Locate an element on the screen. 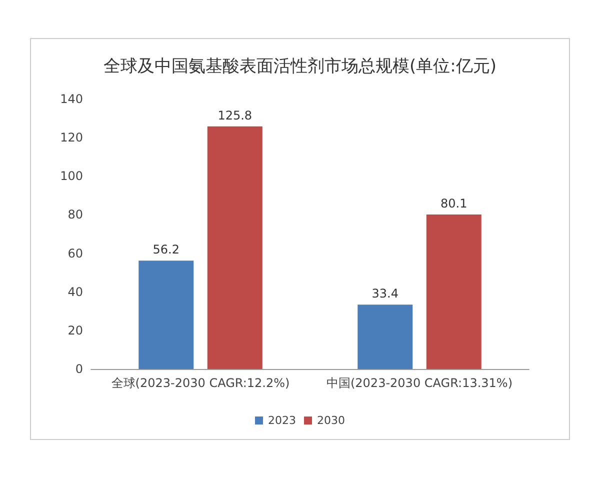 This screenshot has width=600, height=480. y-tick-label: 100 is located at coordinates (71, 176).